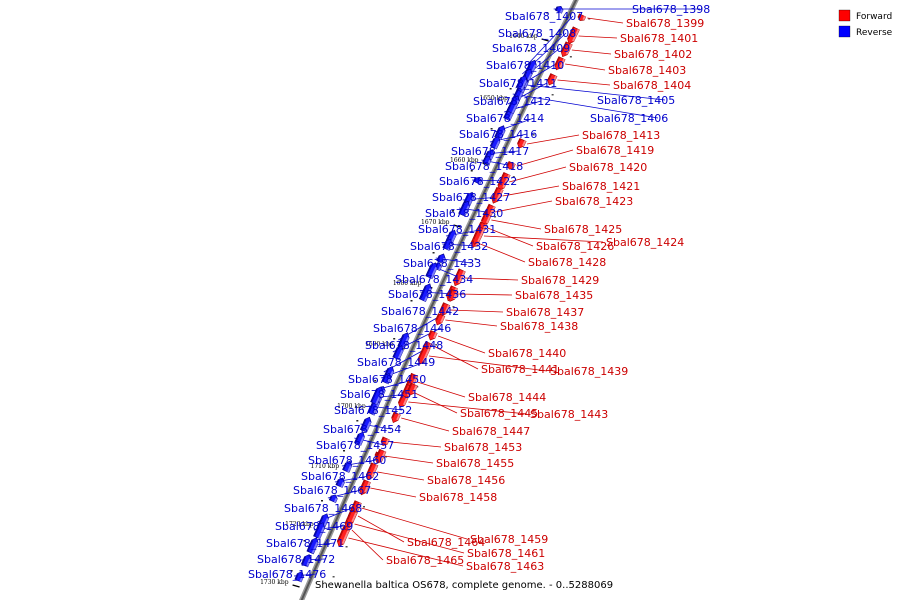 This screenshot has height=600, width=900. I want to click on reverse-gene-label-sbal678_1434: Sbal678_1434, so click(434, 279).